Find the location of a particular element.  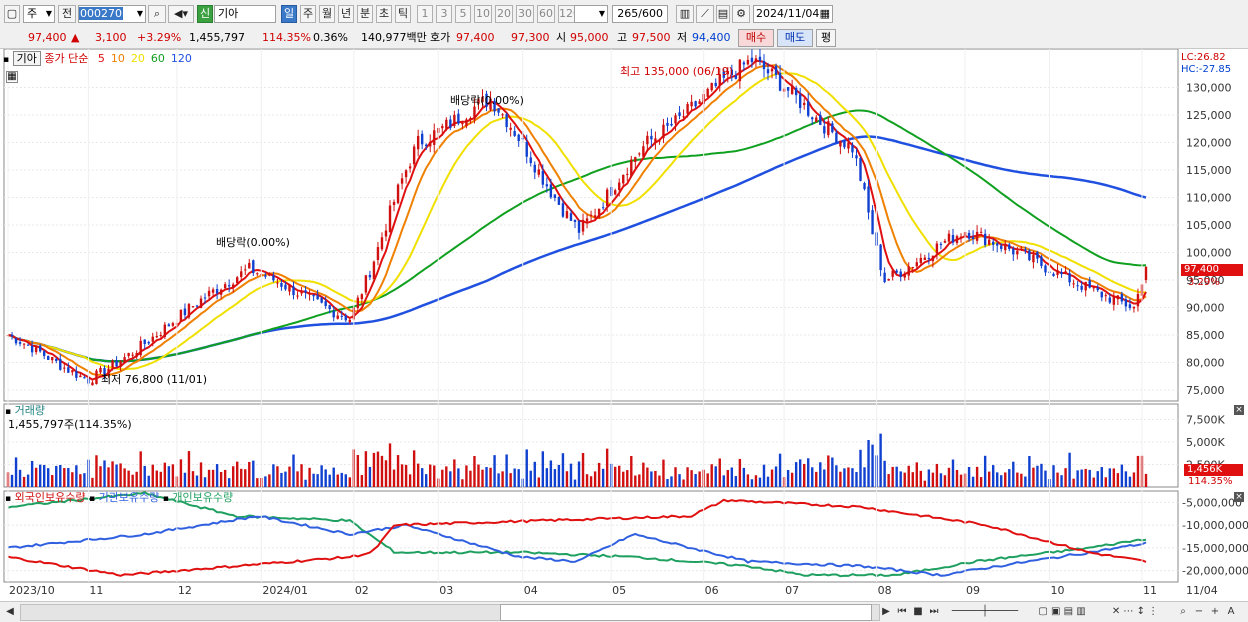

period-tab-3: 년 is located at coordinates (346, 14).